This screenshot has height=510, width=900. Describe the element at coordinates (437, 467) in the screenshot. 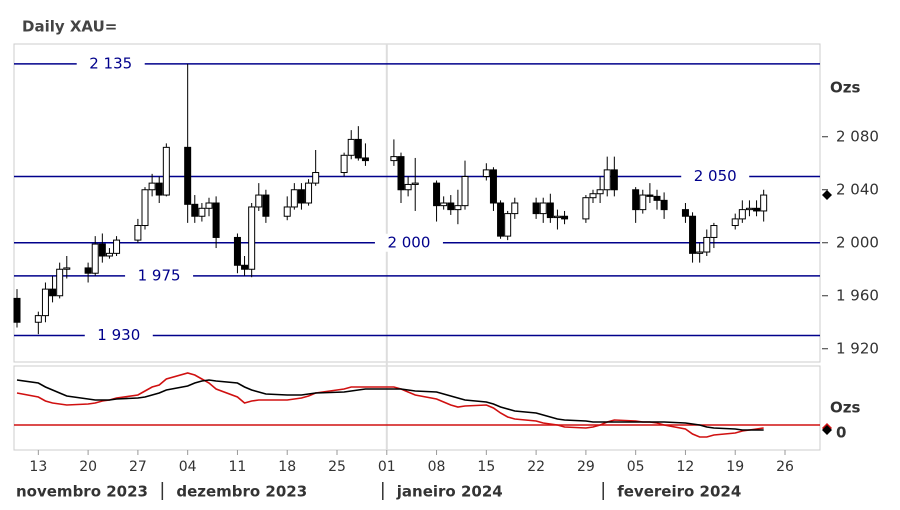

I see `x-tick-label: 08` at that location.